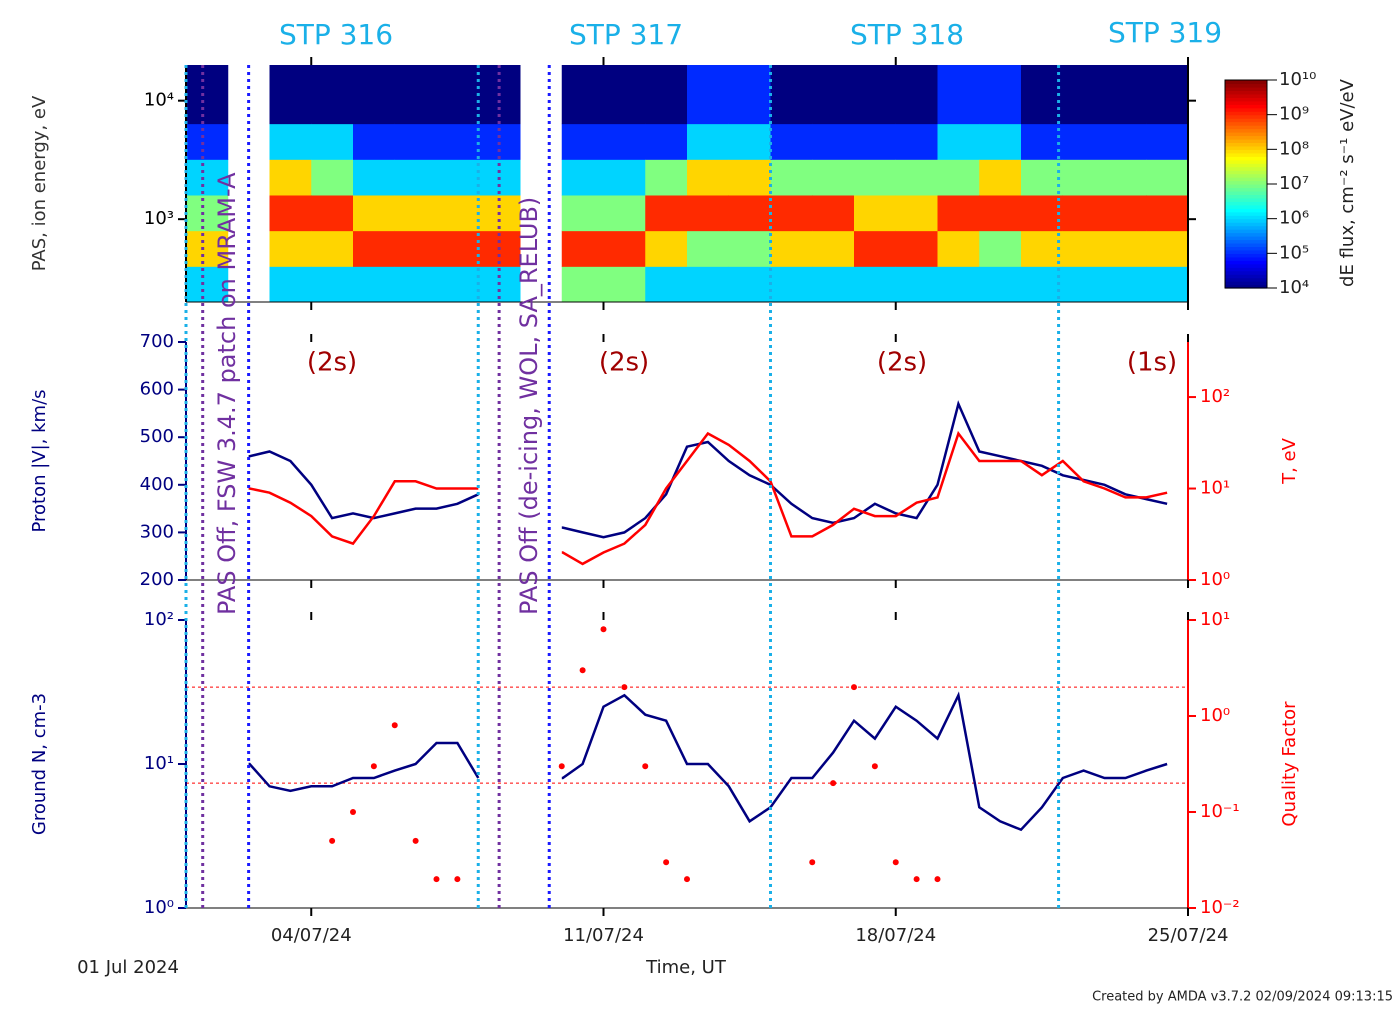  I want to click on y-tick-label: 10⁴, so click(159, 100).